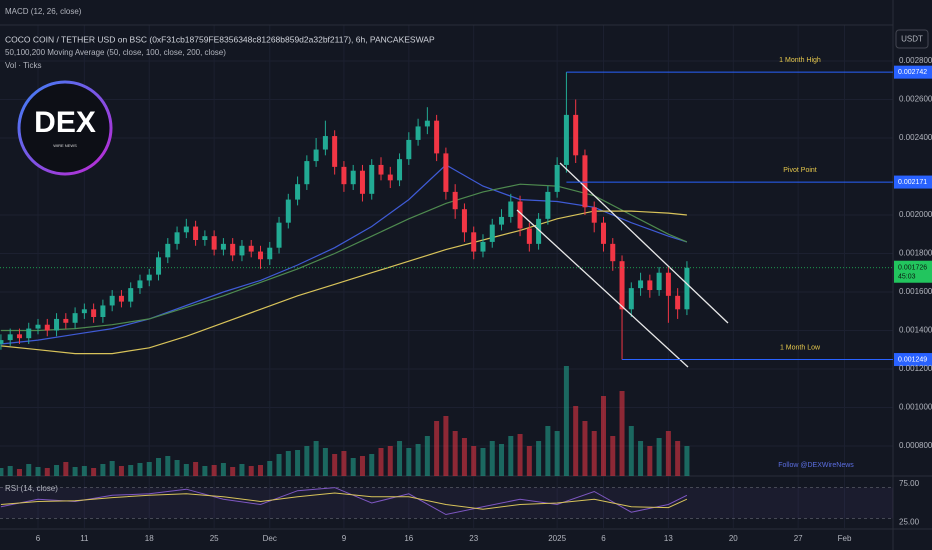 This screenshot has width=932, height=550. I want to click on countdown-label: 45:03, so click(907, 277).